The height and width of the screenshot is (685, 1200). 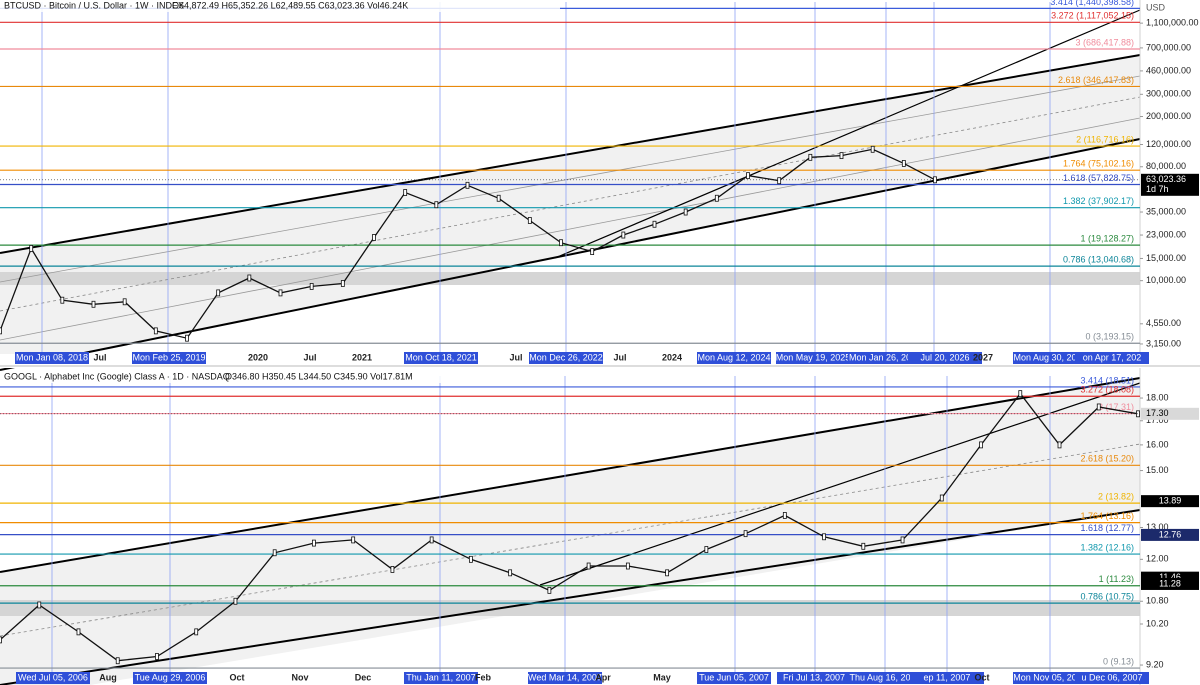 What do you see at coordinates (1156, 7) in the screenshot?
I see `currency-label: USD` at bounding box center [1156, 7].